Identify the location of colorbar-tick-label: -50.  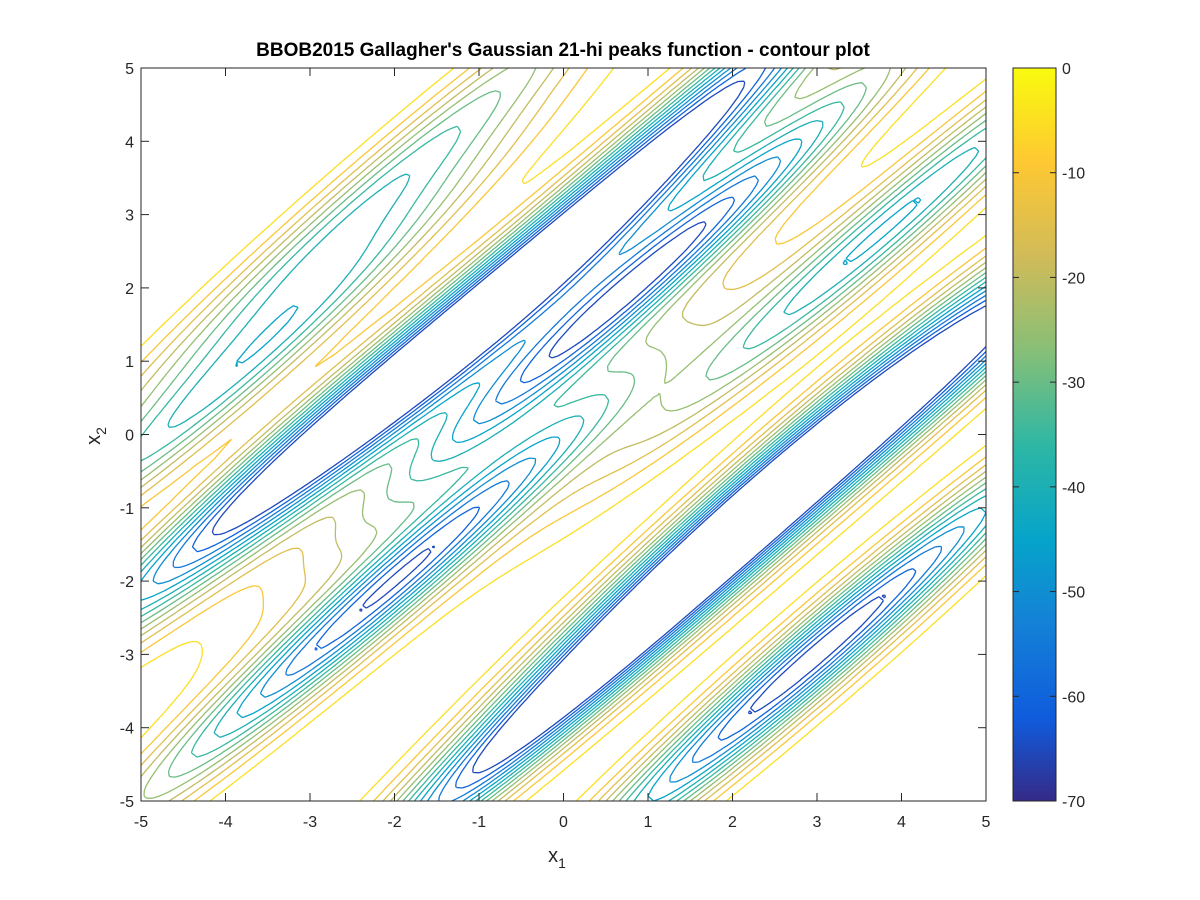
(1073, 593).